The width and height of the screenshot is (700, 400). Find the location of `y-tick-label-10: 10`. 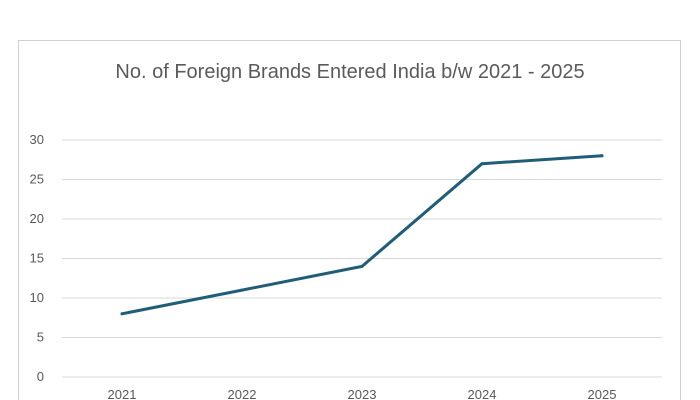

y-tick-label-10: 10 is located at coordinates (37, 297).